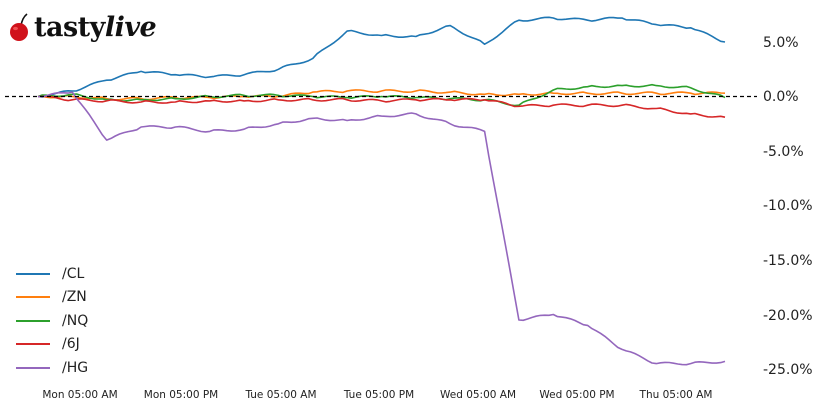 This screenshot has height=407, width=817. Describe the element at coordinates (95, 27) in the screenshot. I see `logo-text: tastylive` at that location.